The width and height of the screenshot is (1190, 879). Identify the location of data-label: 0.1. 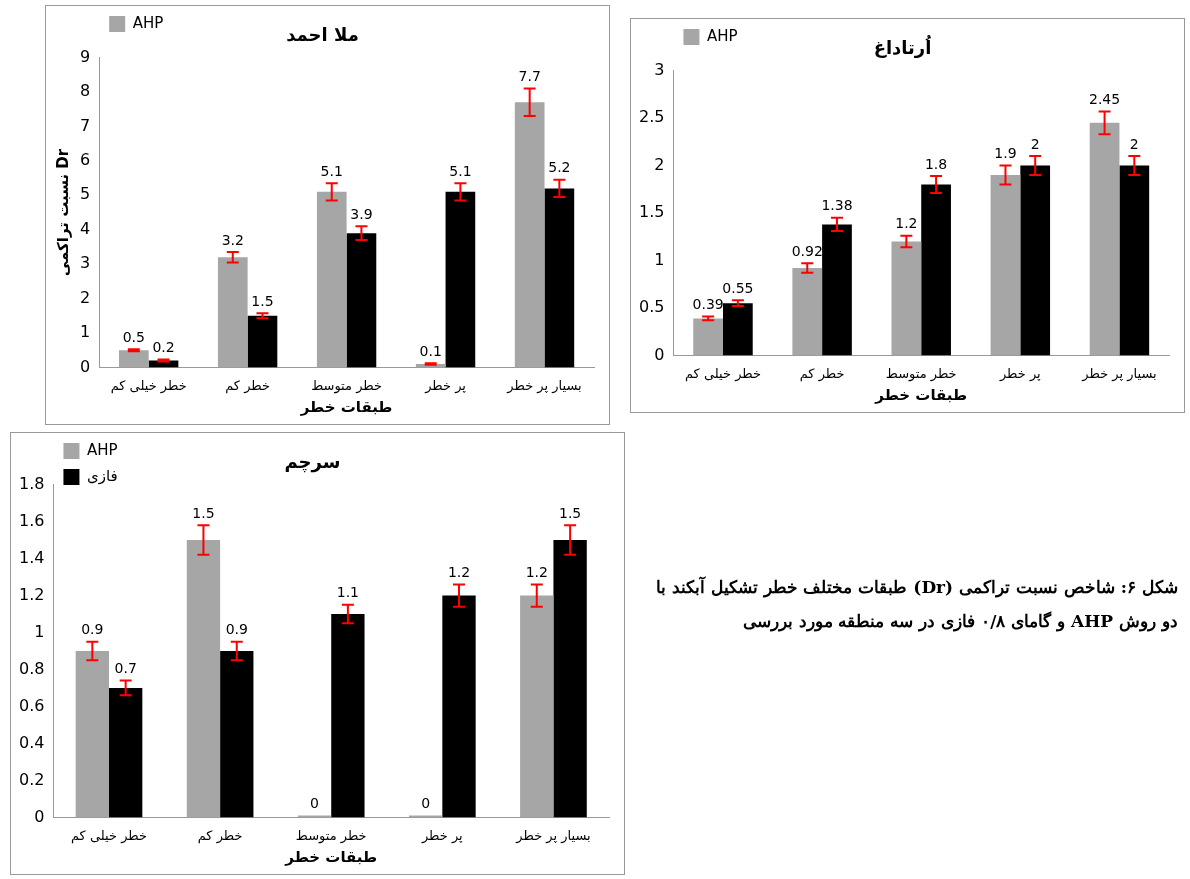
(430, 350).